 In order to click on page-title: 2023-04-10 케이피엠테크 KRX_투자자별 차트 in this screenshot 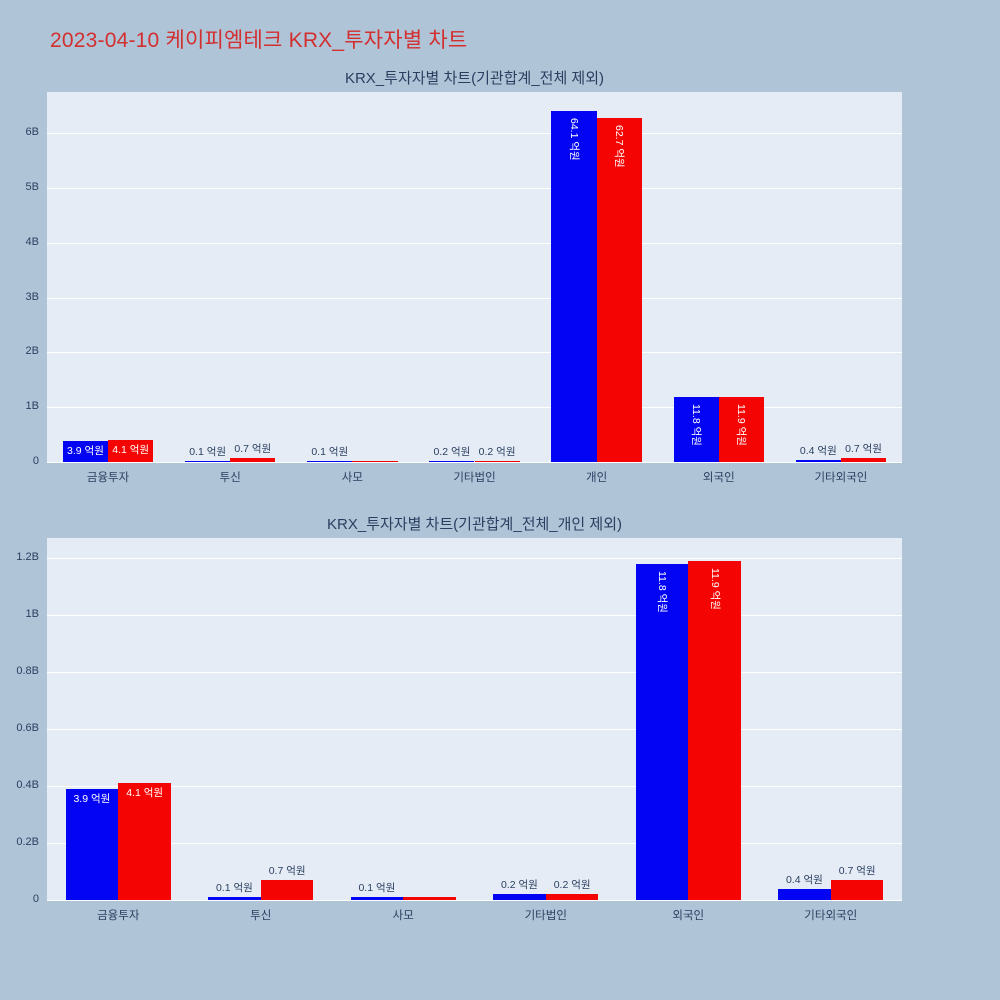, I will do `click(259, 40)`.